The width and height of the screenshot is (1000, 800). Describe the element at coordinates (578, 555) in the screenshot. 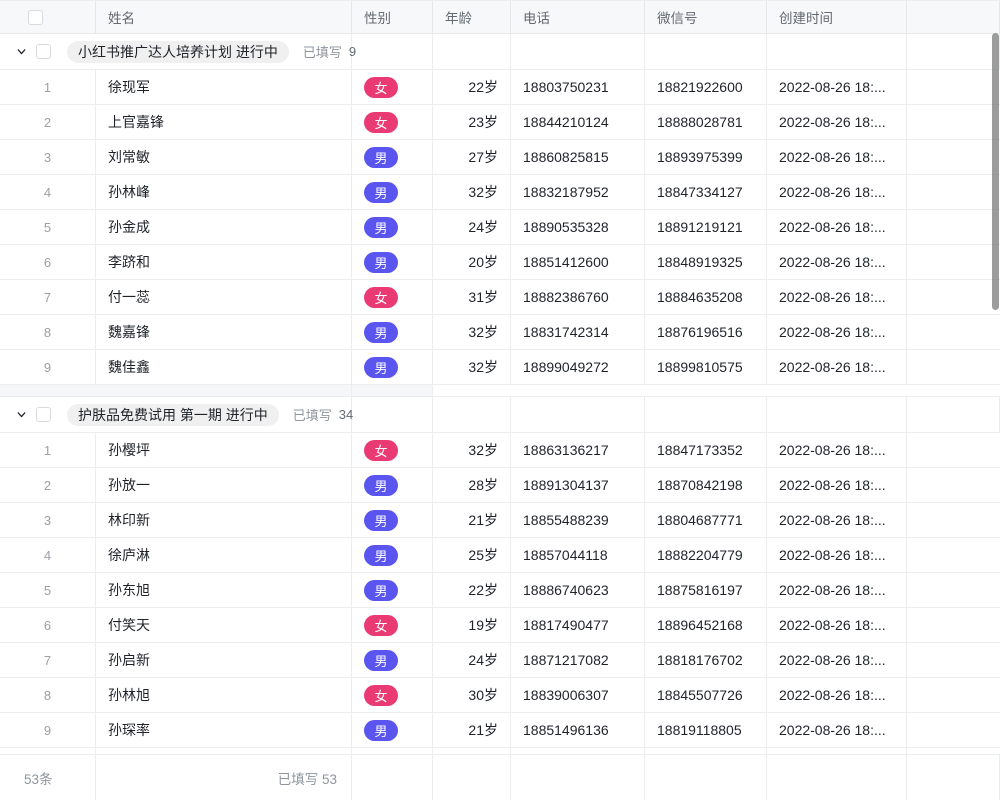

I see `row-phone-cell: 18857044118` at that location.